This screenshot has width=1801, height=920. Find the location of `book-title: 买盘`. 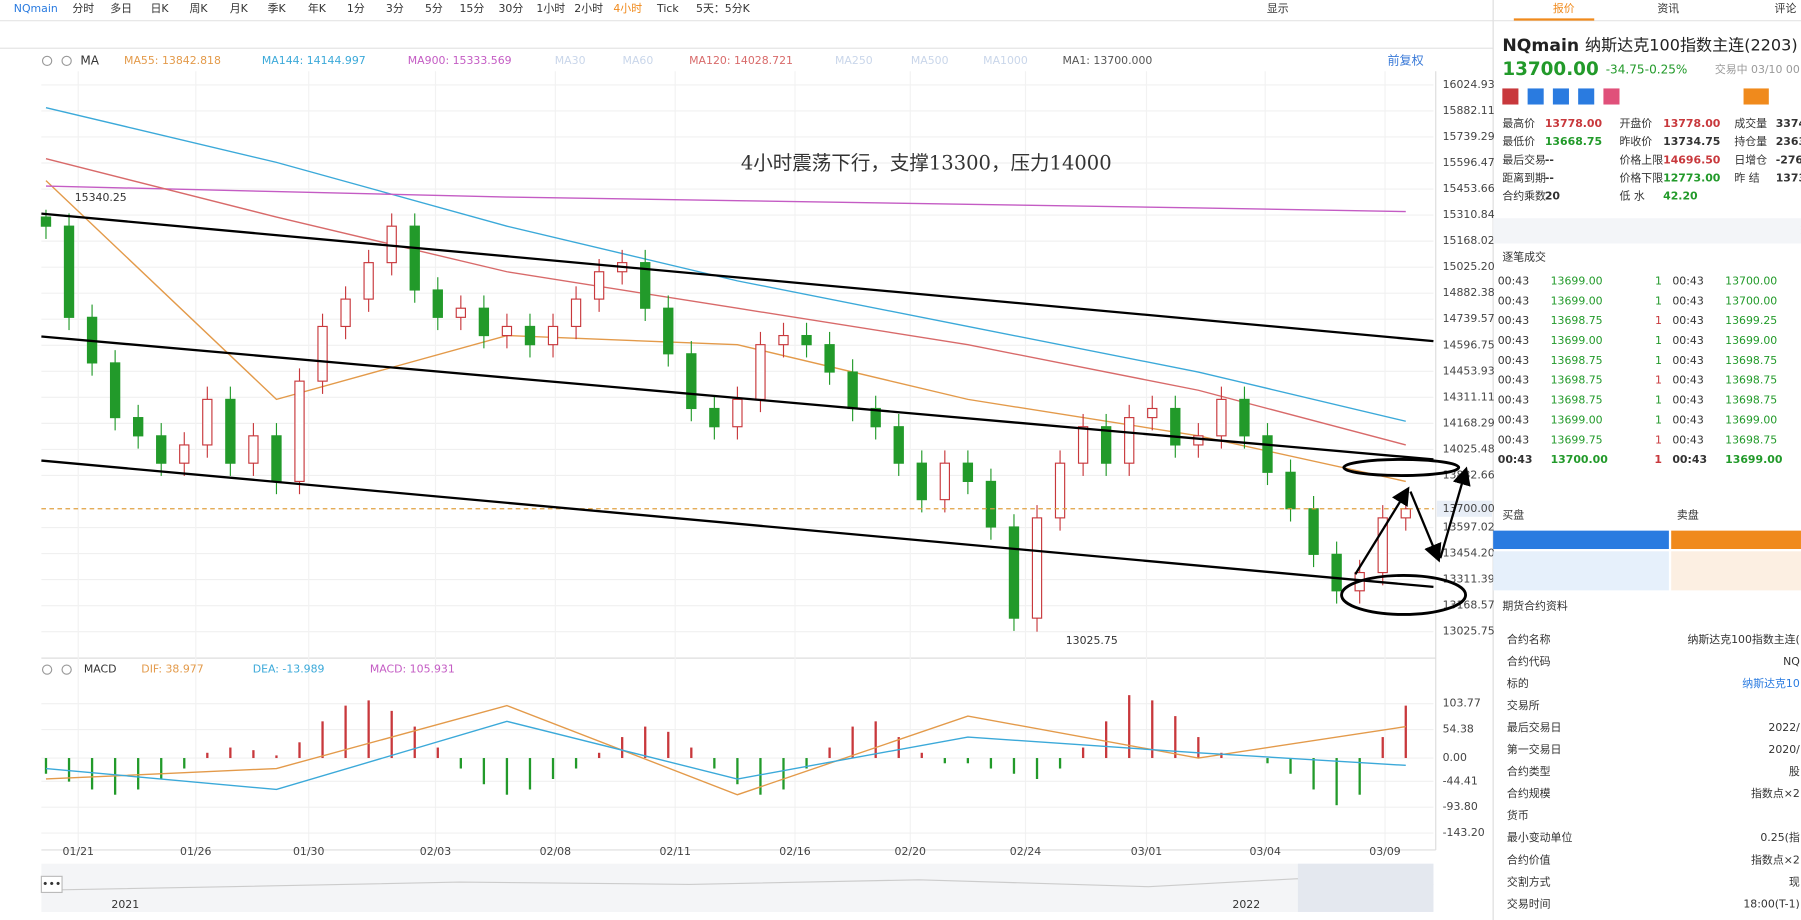

book-title: 买盘 is located at coordinates (1513, 515).